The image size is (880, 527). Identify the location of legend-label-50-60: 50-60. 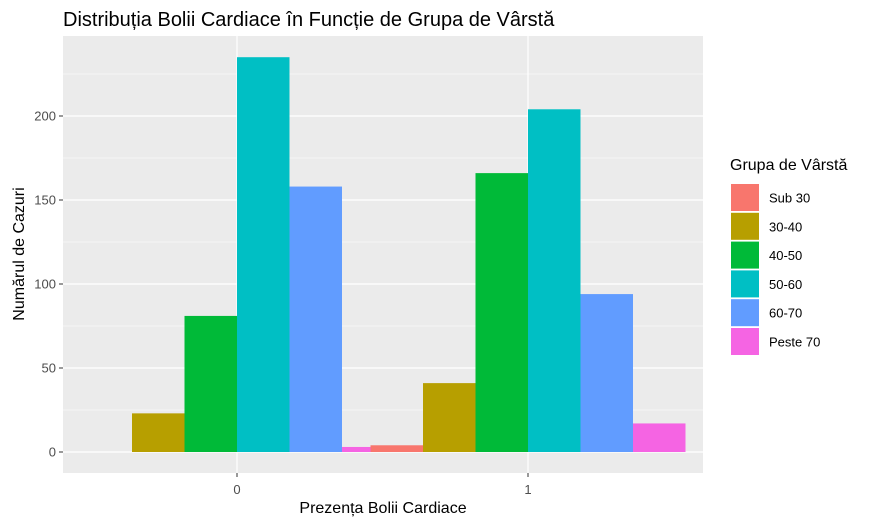
(785, 284).